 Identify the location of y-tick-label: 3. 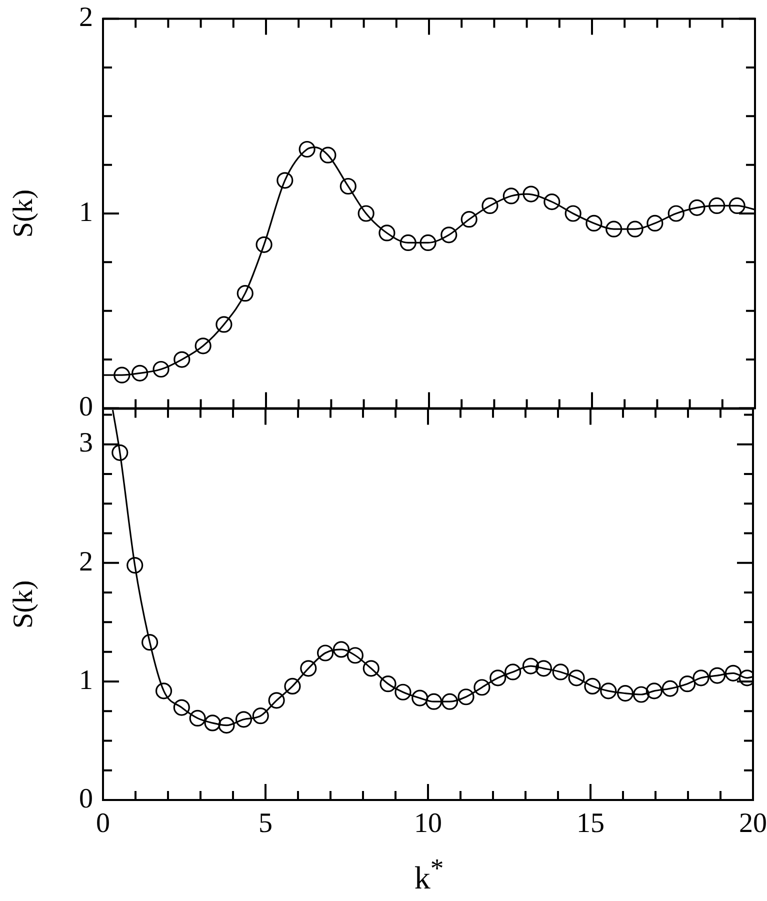
(86, 443).